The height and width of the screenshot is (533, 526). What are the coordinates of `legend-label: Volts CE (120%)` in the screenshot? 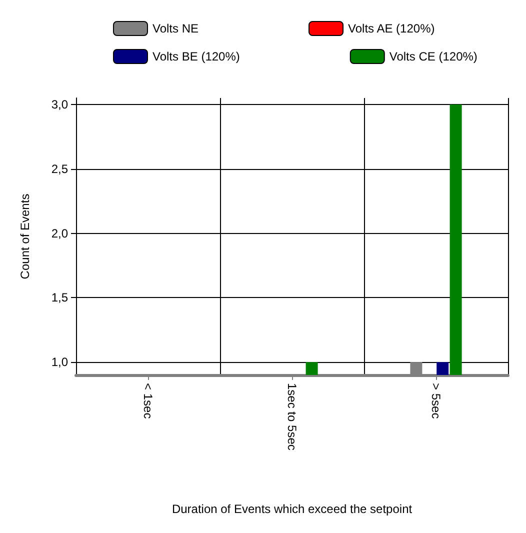 It's located at (433, 57).